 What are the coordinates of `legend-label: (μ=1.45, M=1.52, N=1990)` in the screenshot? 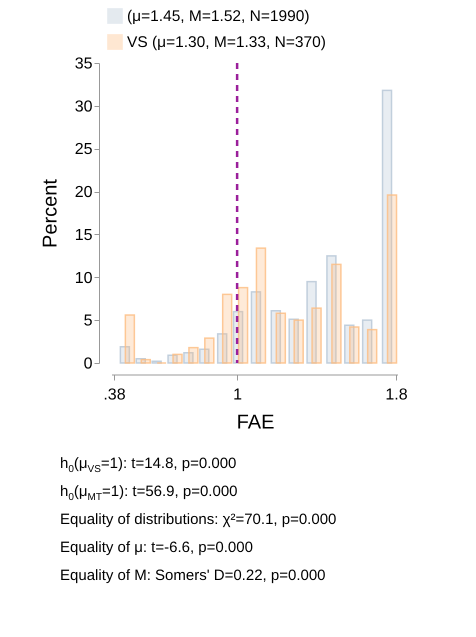 It's located at (218, 16).